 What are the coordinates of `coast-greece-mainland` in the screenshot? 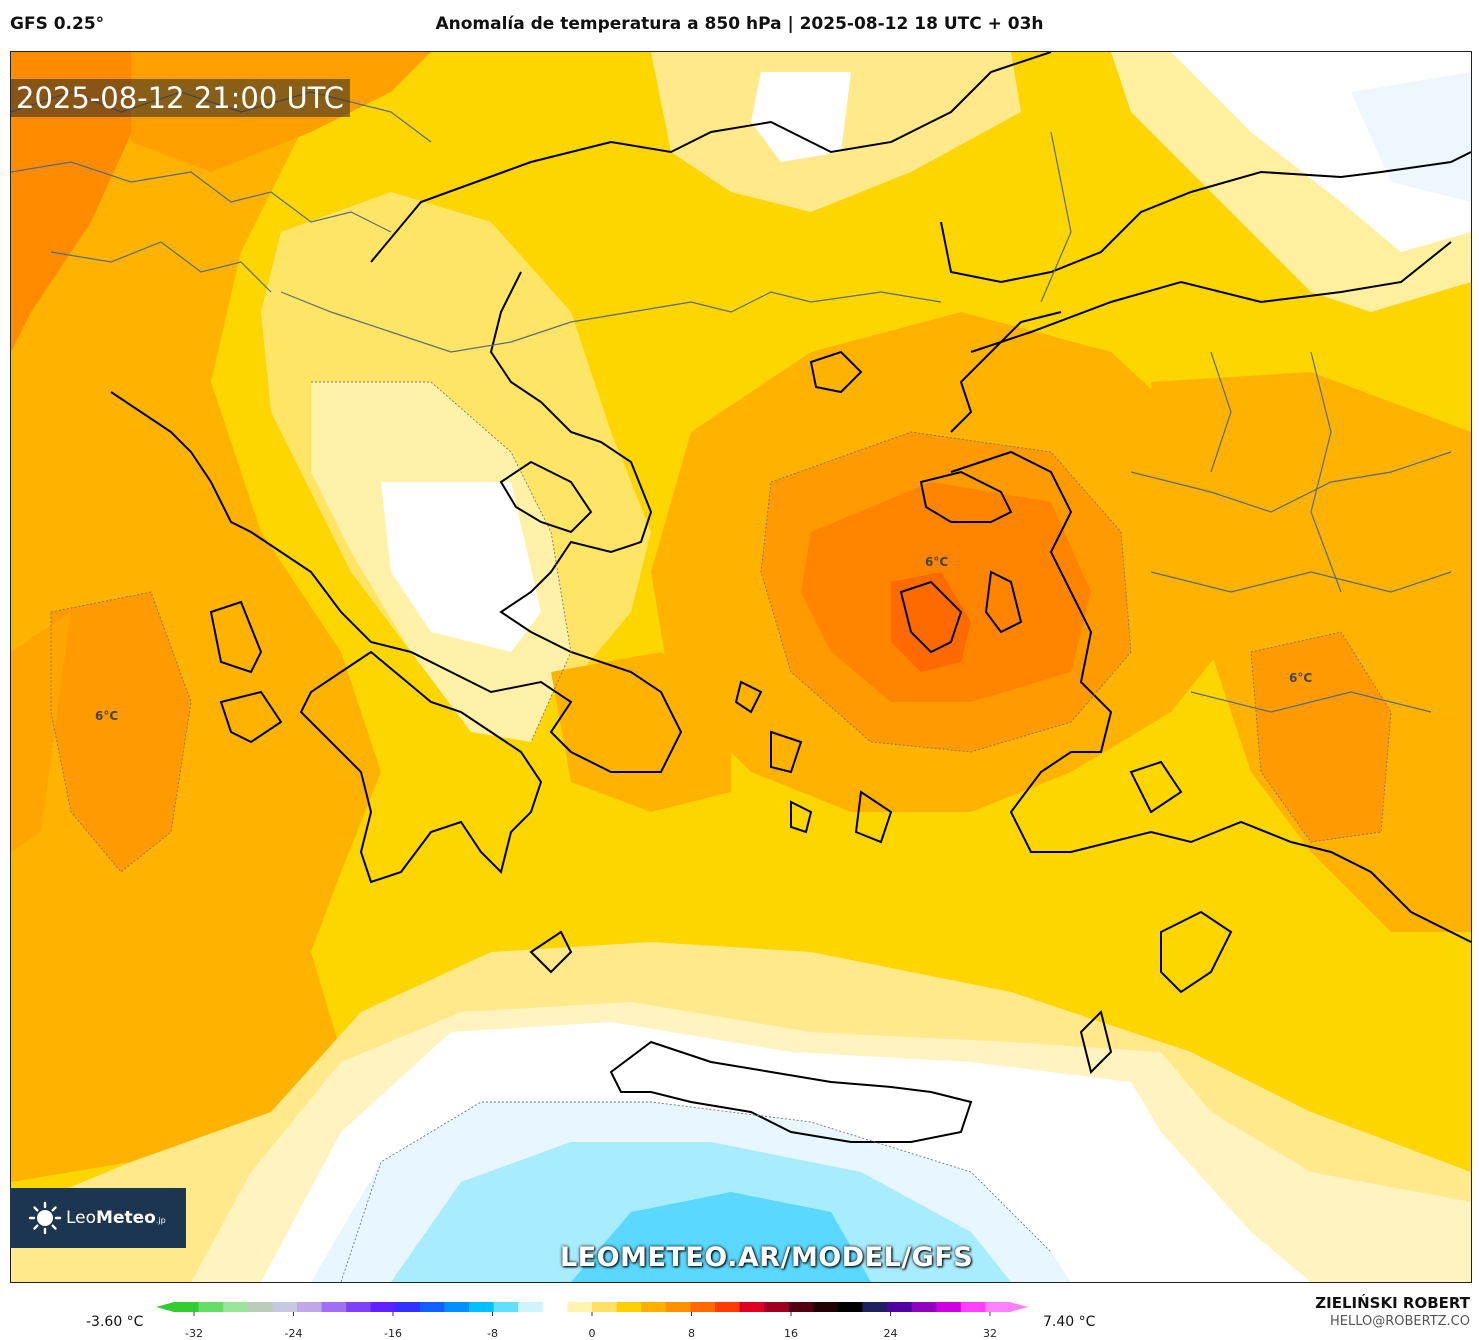 It's located at (396, 522).